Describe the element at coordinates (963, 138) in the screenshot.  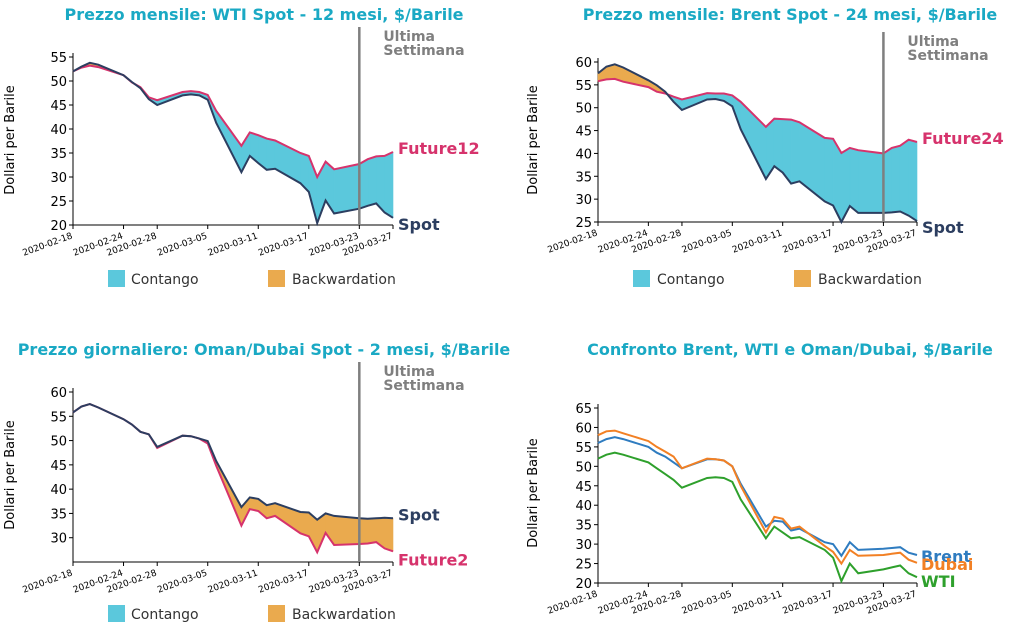
I see `future-end-label: Future24` at that location.